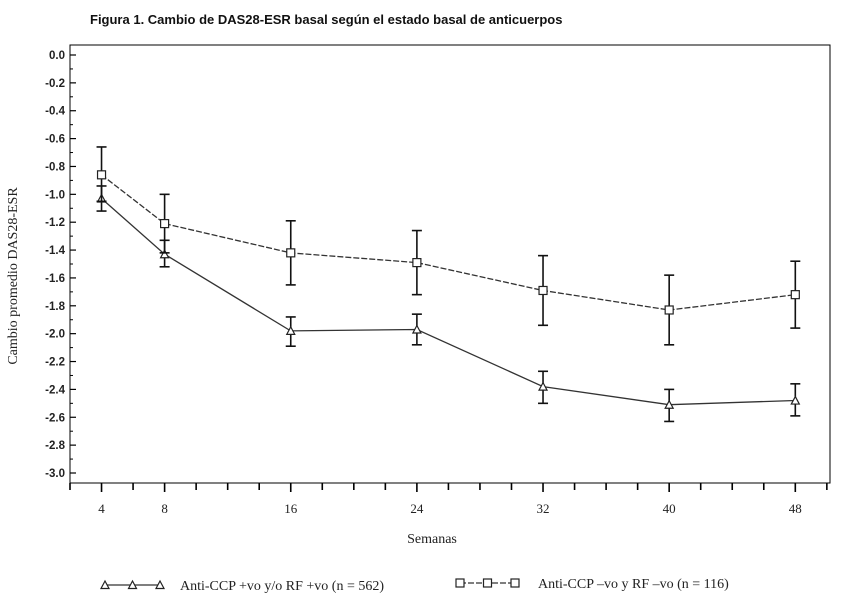 Image resolution: width=863 pixels, height=615 pixels. Describe the element at coordinates (55, 474) in the screenshot. I see `y-tick-label: -3.0` at that location.